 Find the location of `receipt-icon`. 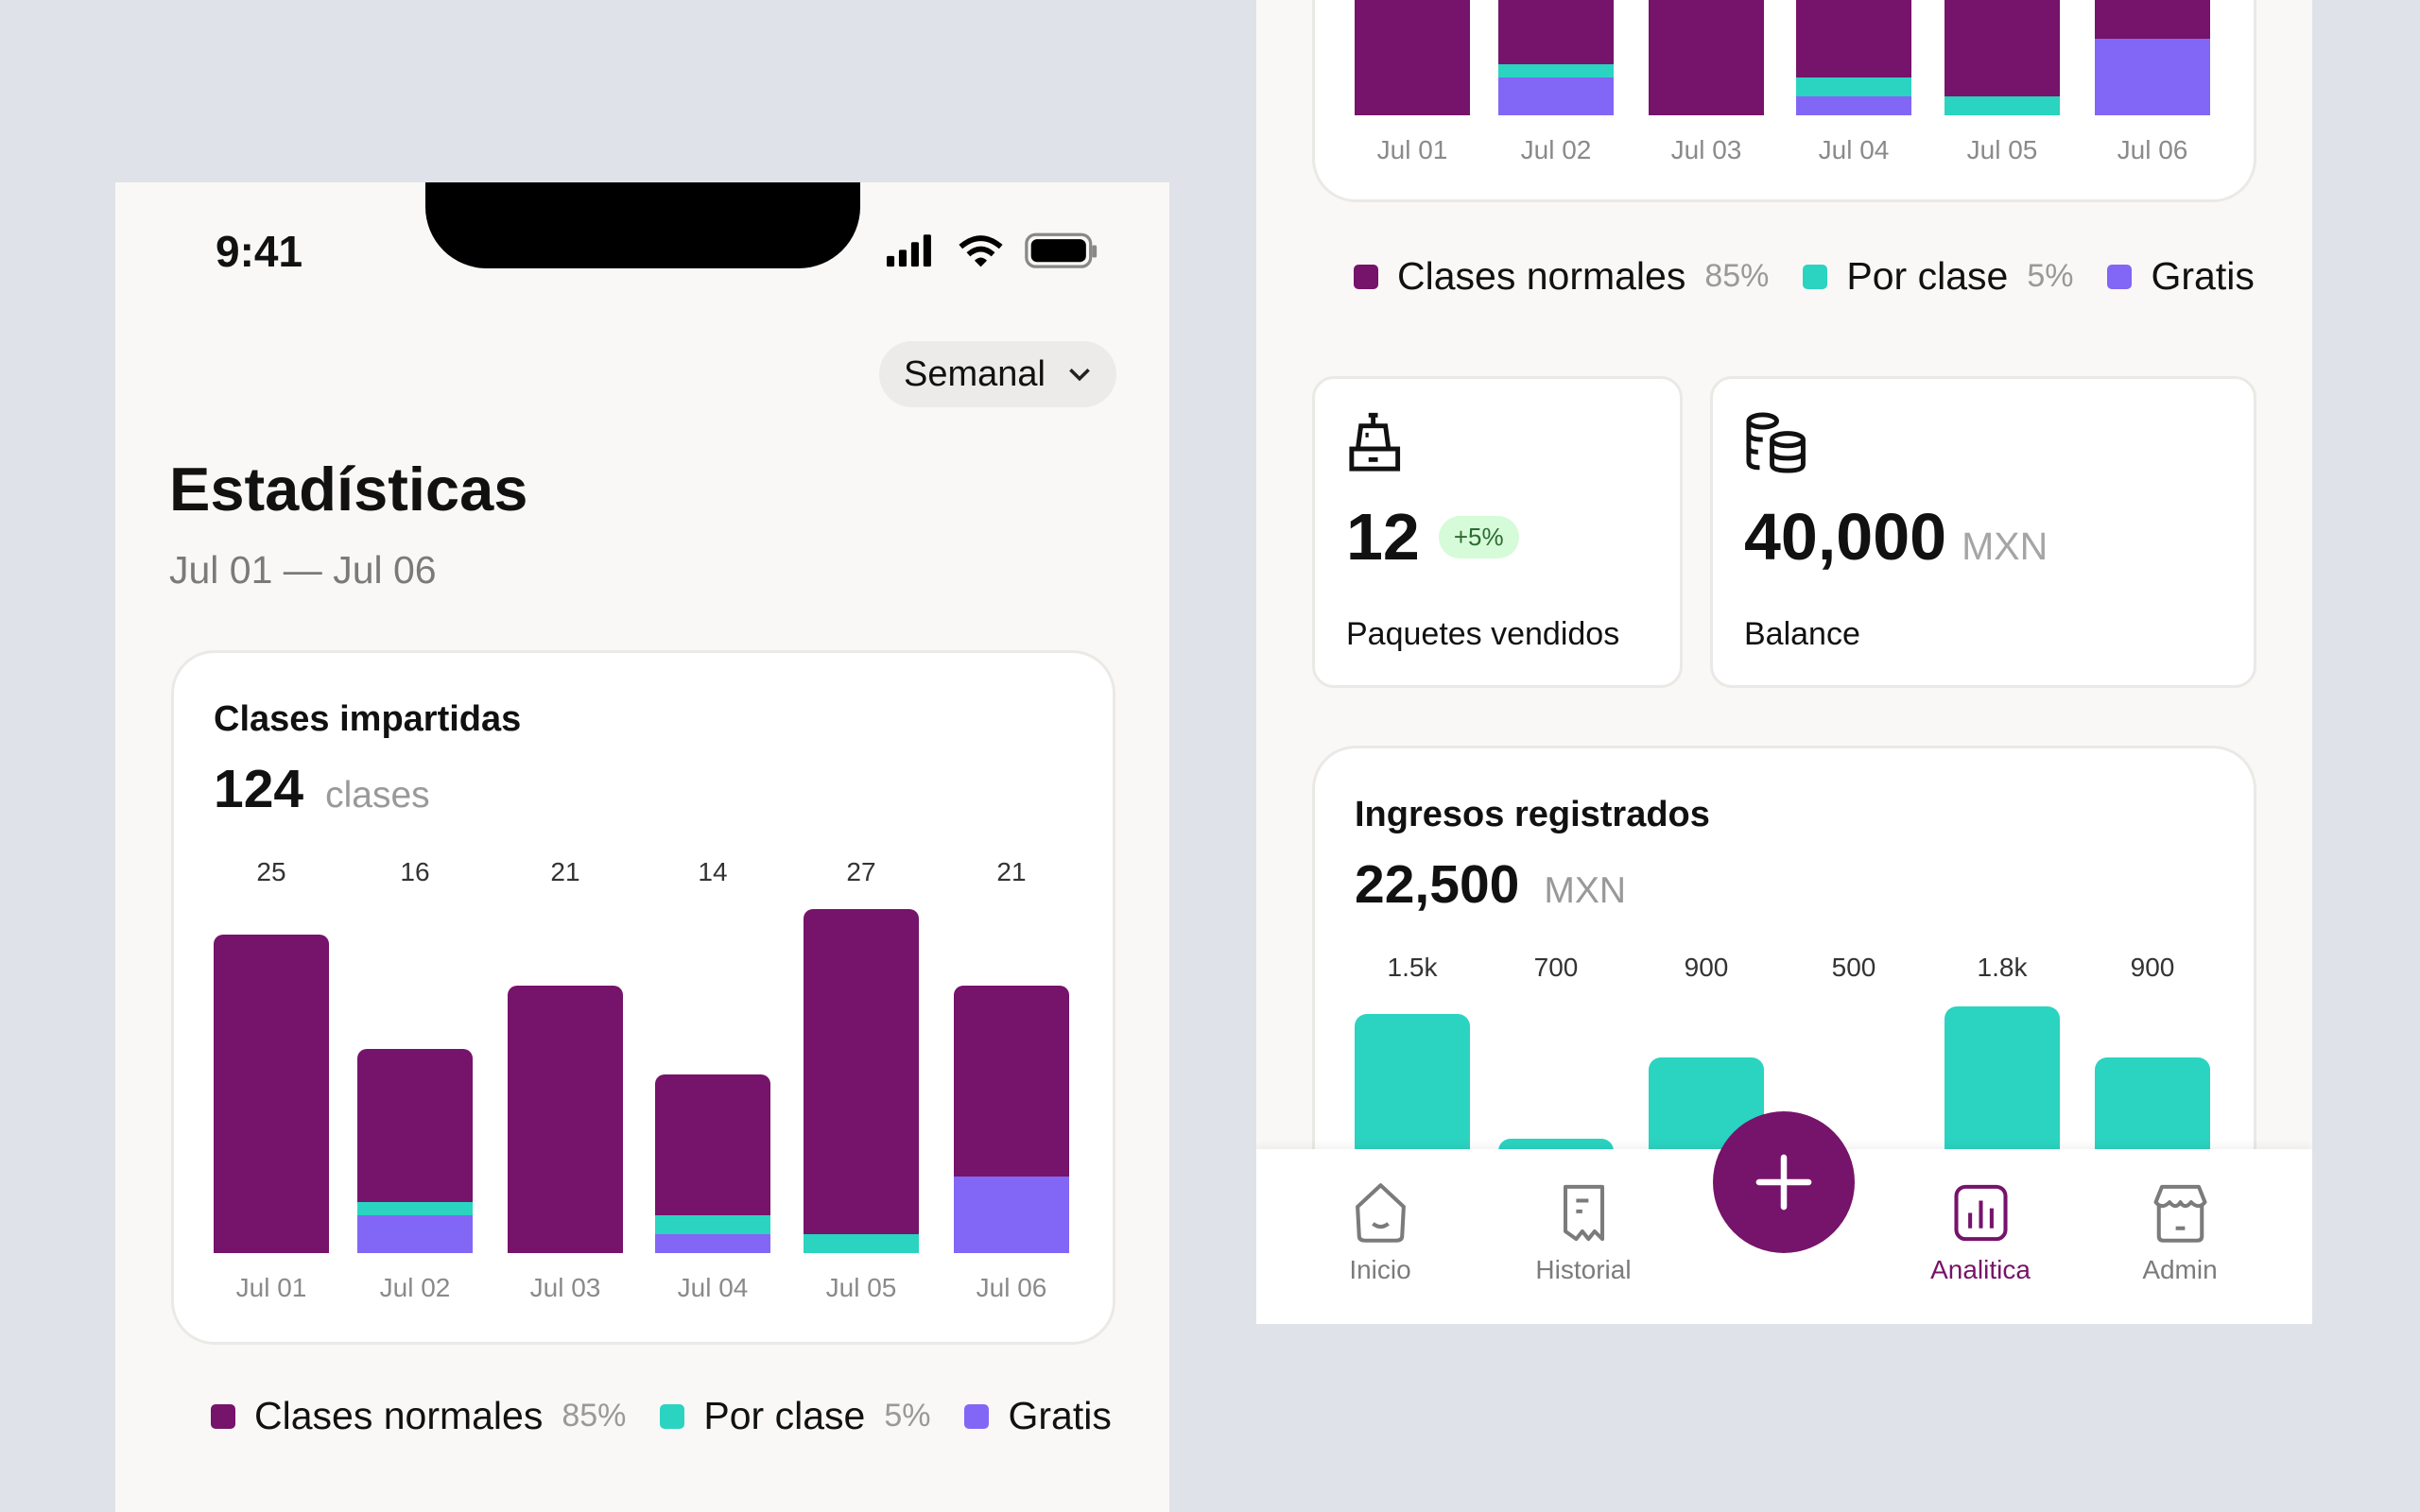

receipt-icon is located at coordinates (1583, 1213).